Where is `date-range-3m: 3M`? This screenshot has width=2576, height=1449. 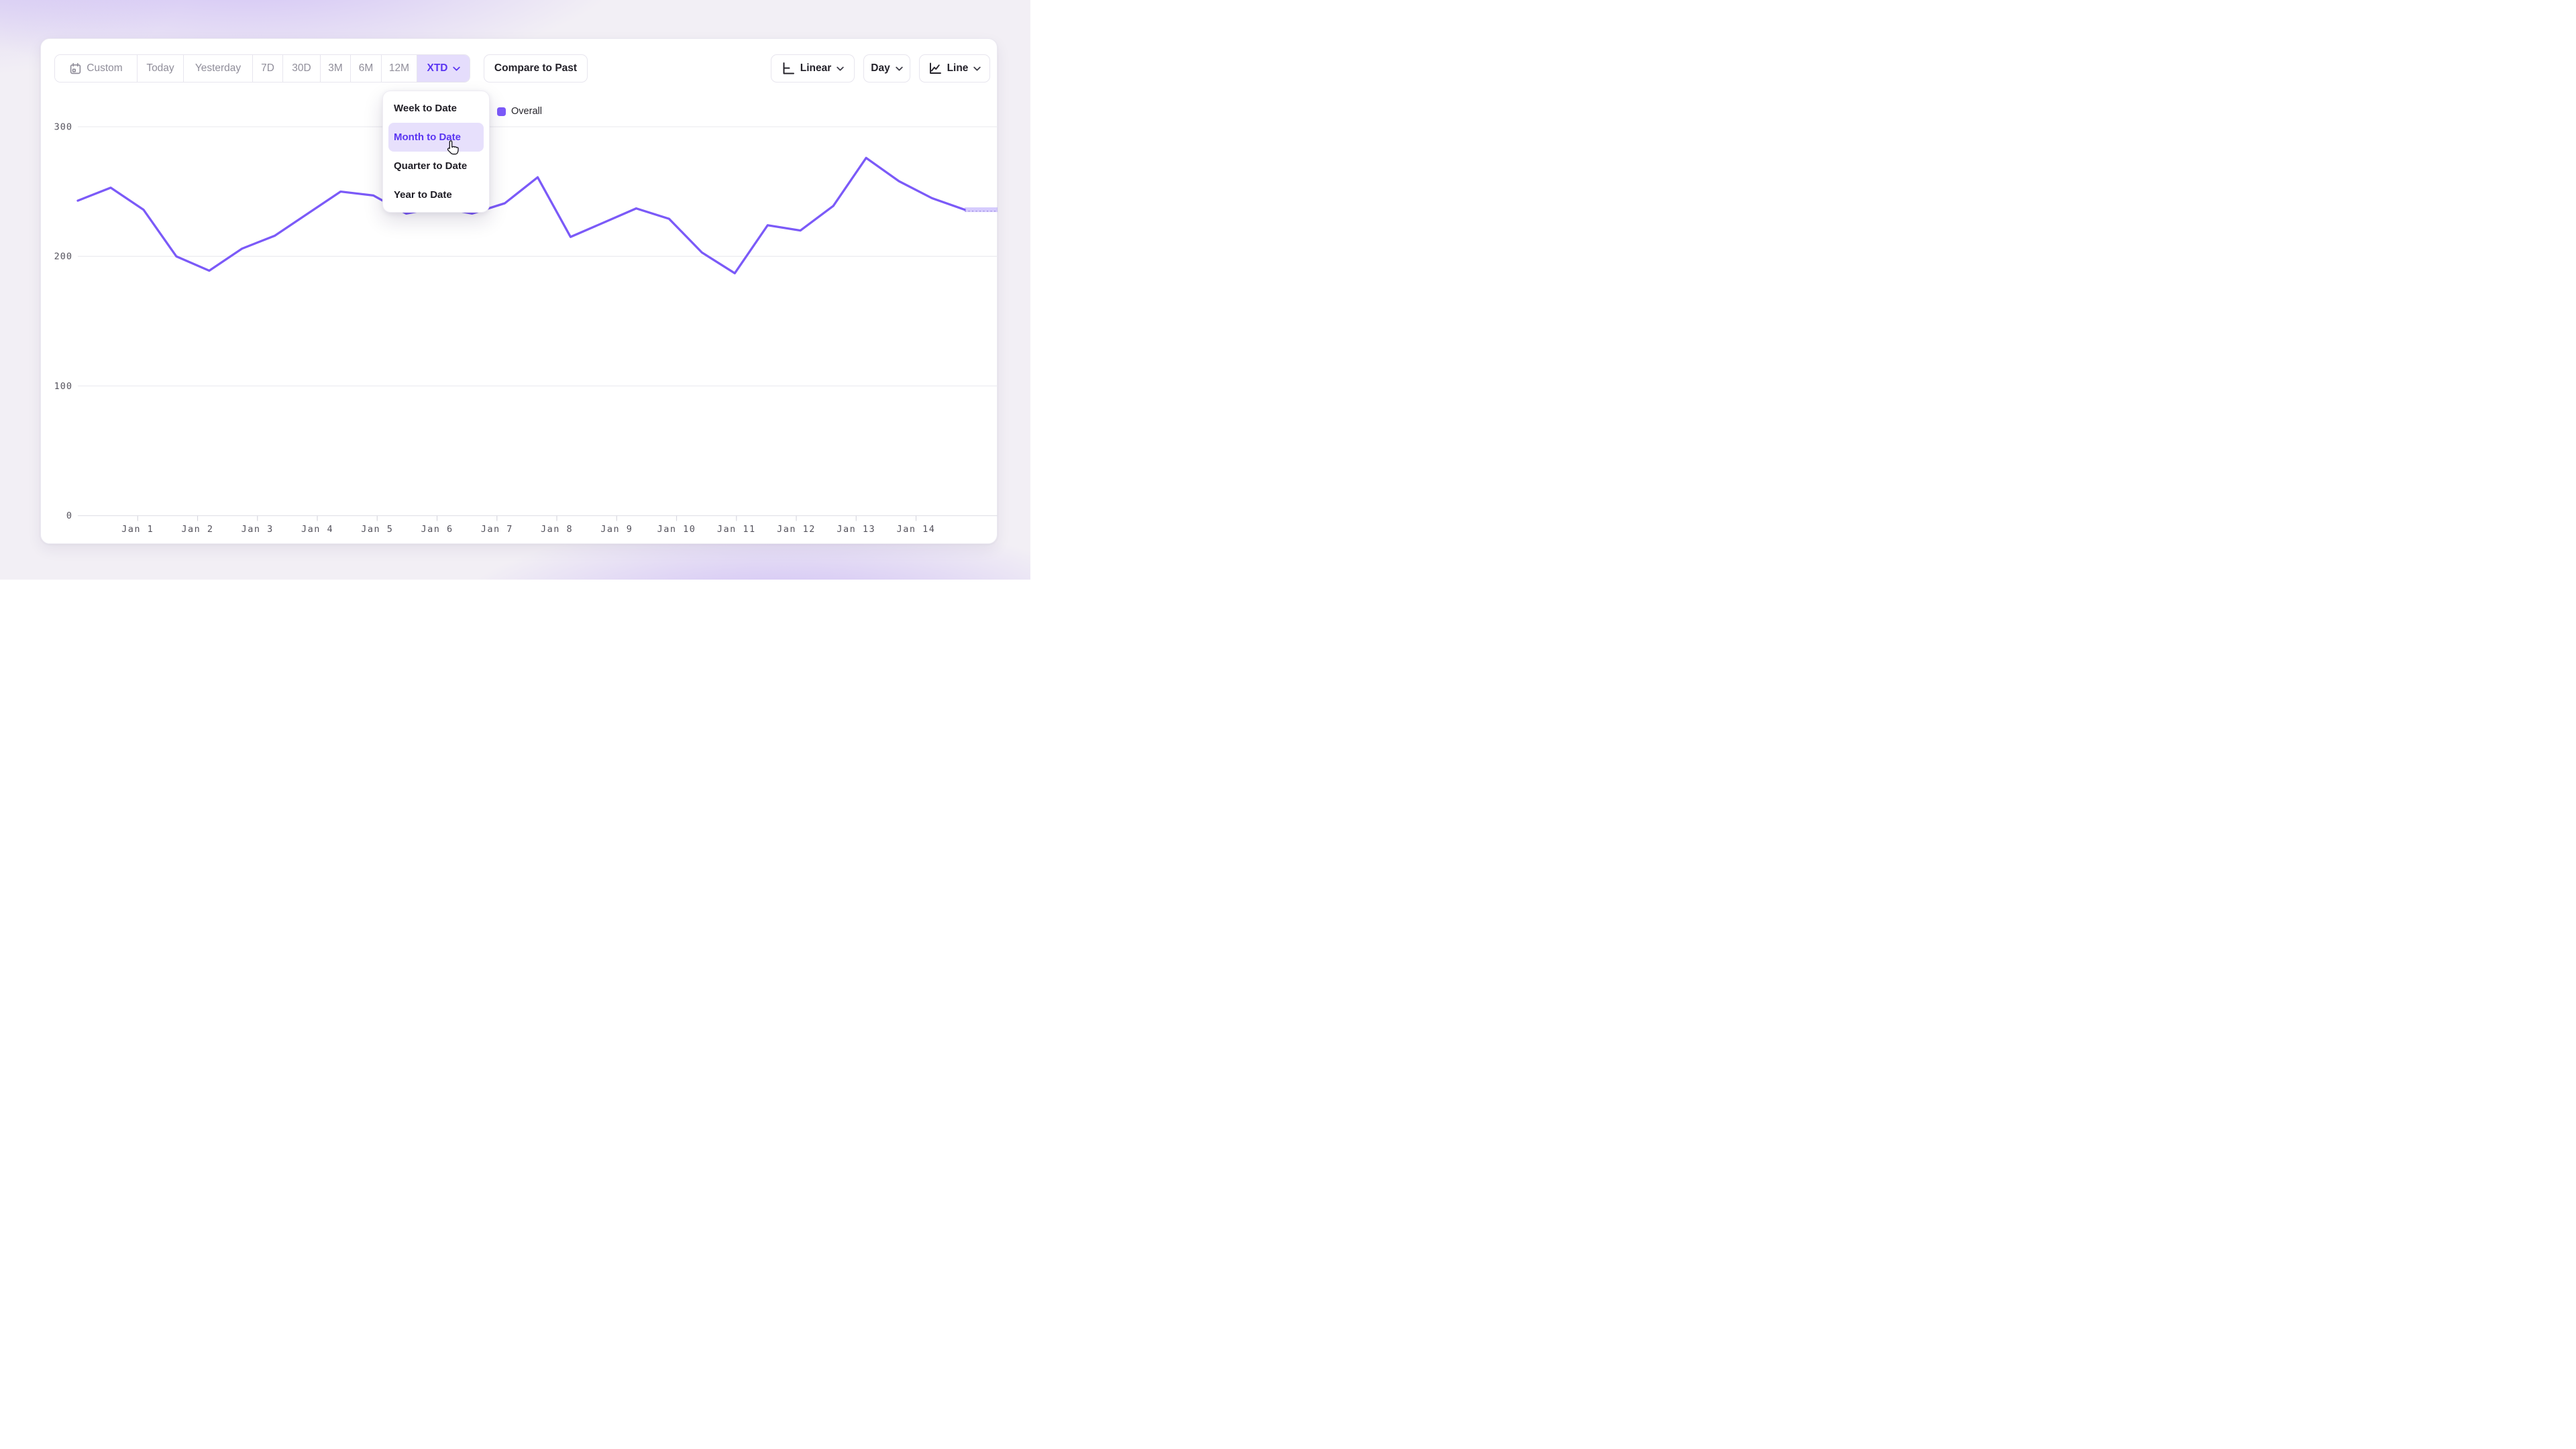 date-range-3m: 3M is located at coordinates (336, 68).